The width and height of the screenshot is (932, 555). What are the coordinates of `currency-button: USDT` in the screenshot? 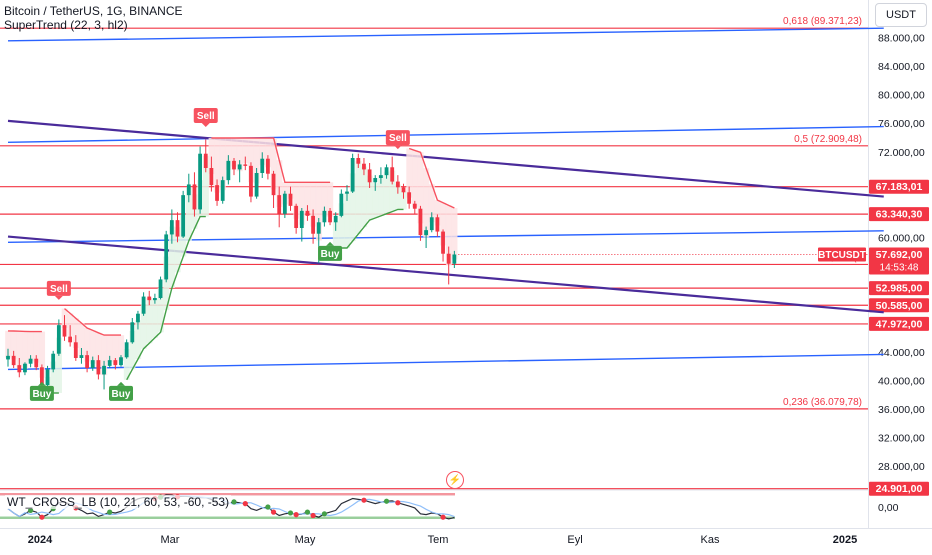 It's located at (901, 15).